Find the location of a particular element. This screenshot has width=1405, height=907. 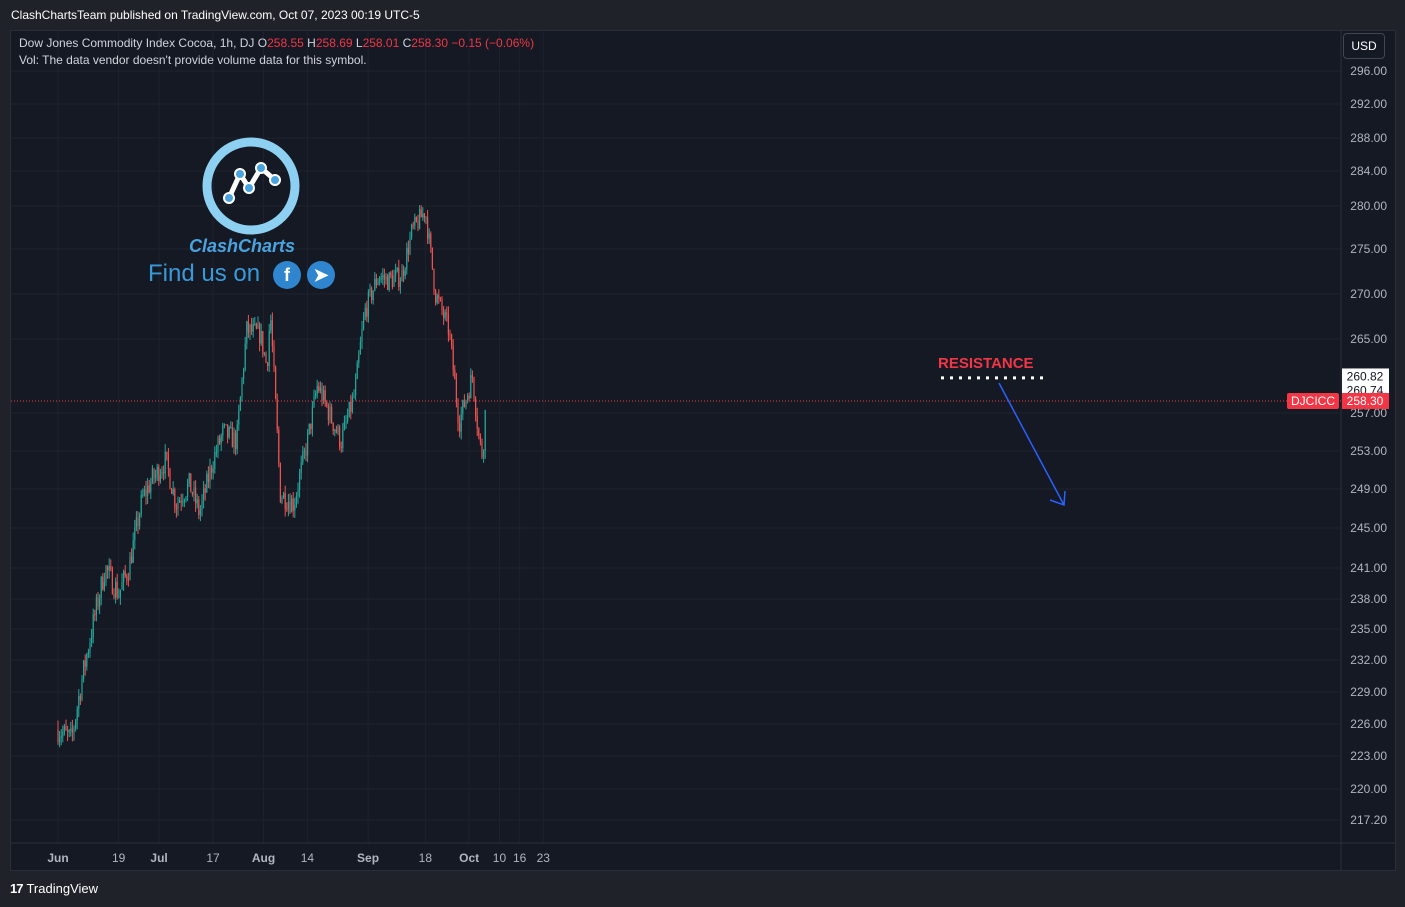

high-value: 258.69 is located at coordinates (334, 43).